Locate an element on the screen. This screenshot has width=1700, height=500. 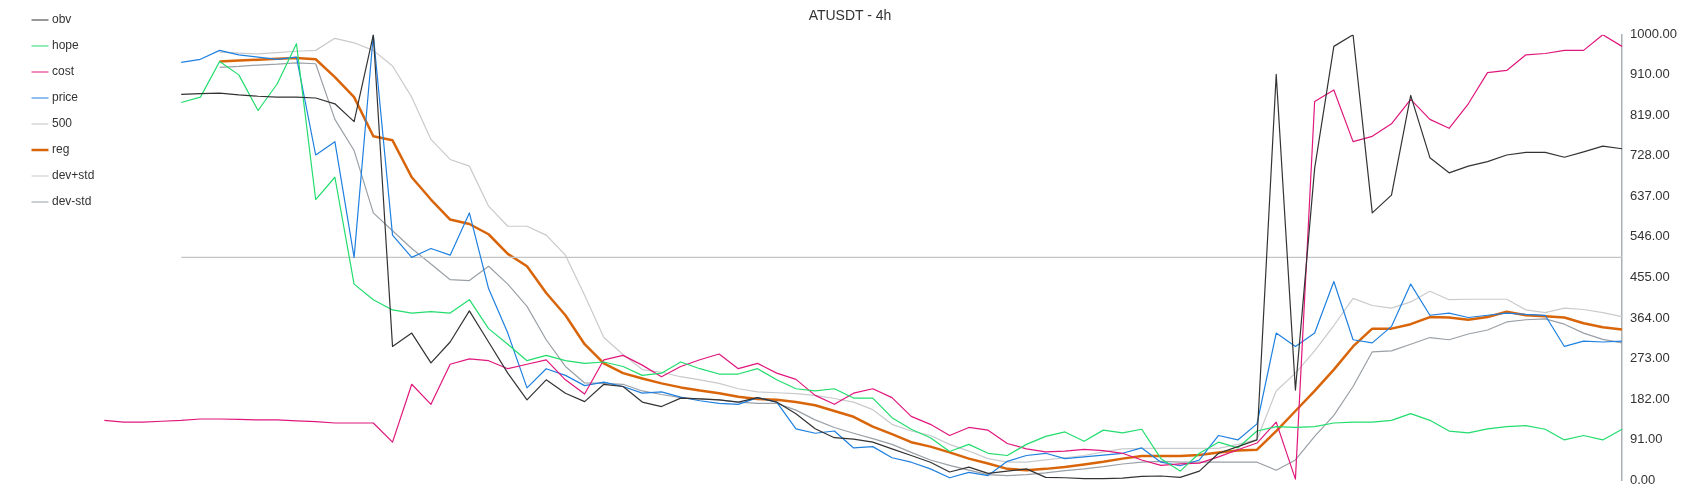
y-tick-label: 182.00 is located at coordinates (1650, 398).